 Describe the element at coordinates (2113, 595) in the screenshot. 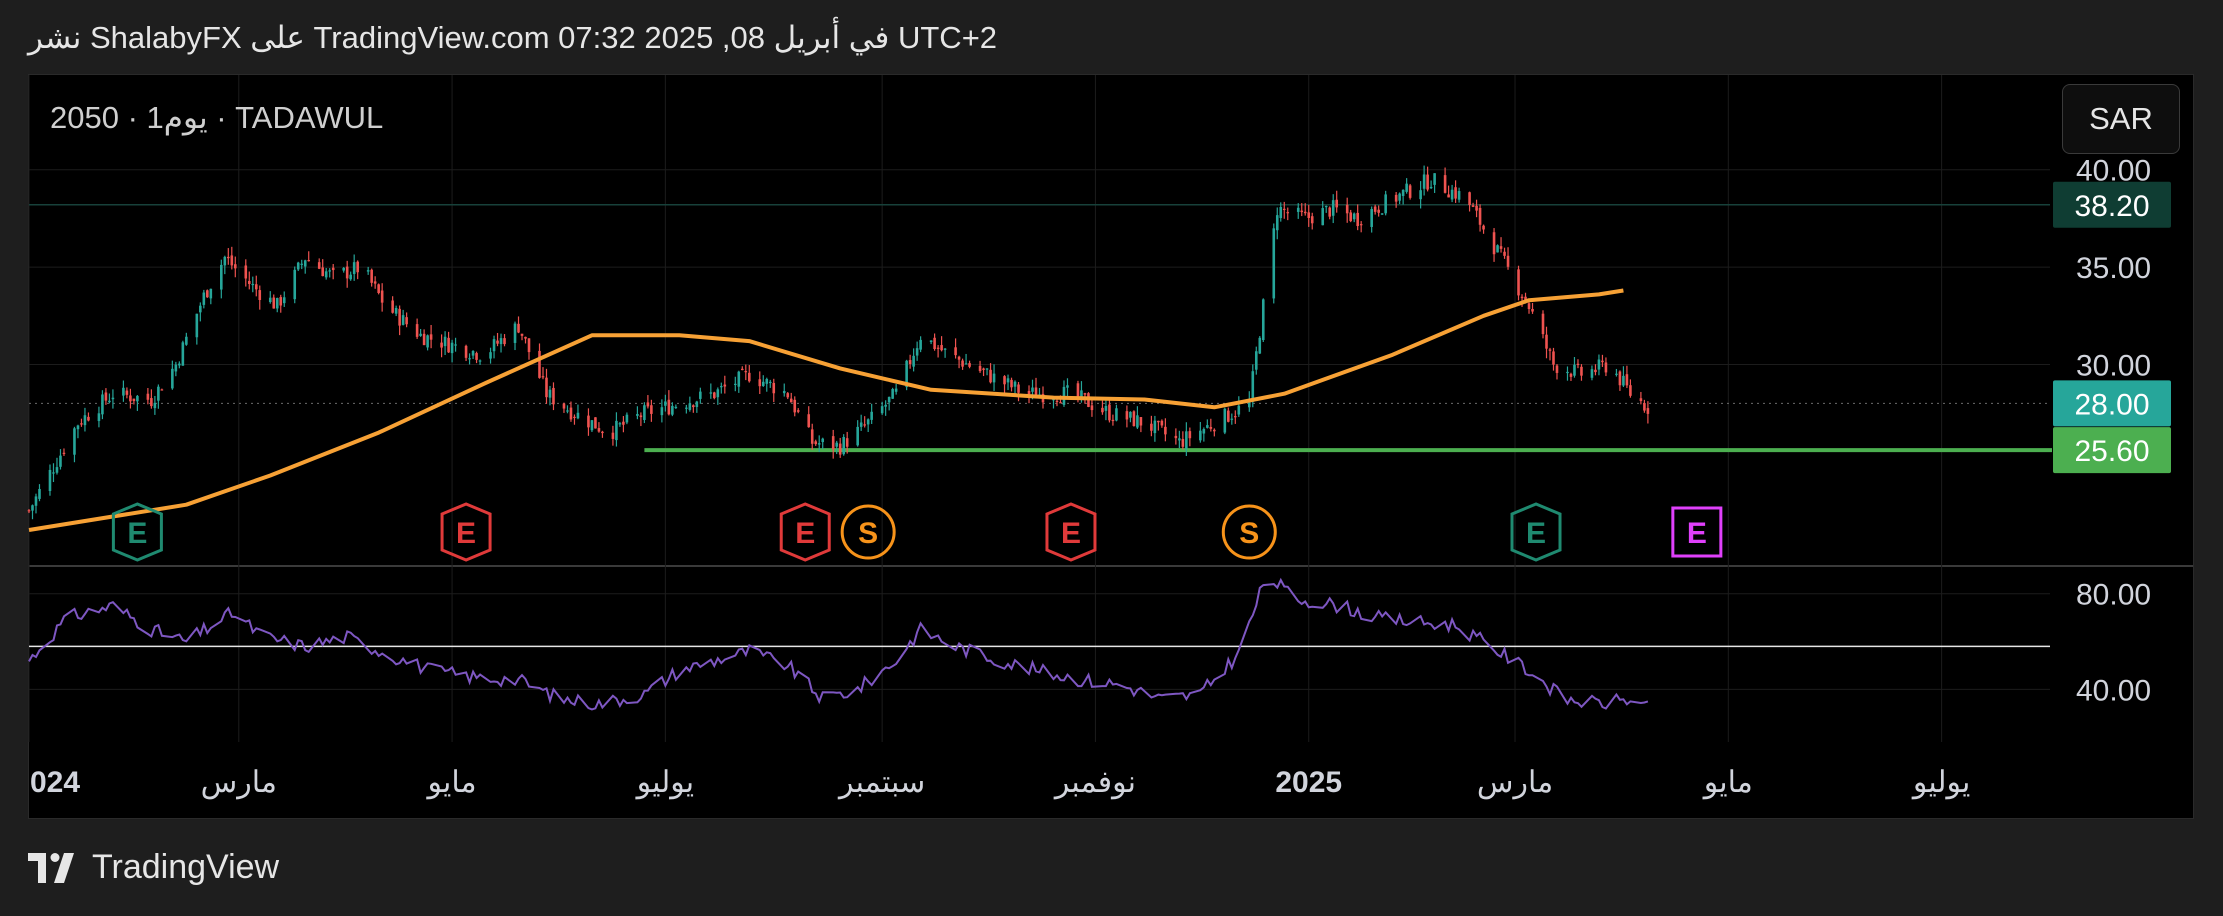

I see `oscillator-axis-tick: 80.00` at that location.